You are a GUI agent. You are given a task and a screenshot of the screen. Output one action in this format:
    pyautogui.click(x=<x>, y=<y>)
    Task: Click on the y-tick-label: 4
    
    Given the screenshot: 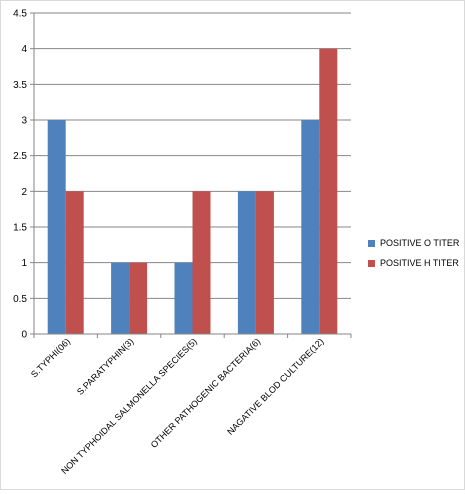 What is the action you would take?
    pyautogui.click(x=24, y=49)
    